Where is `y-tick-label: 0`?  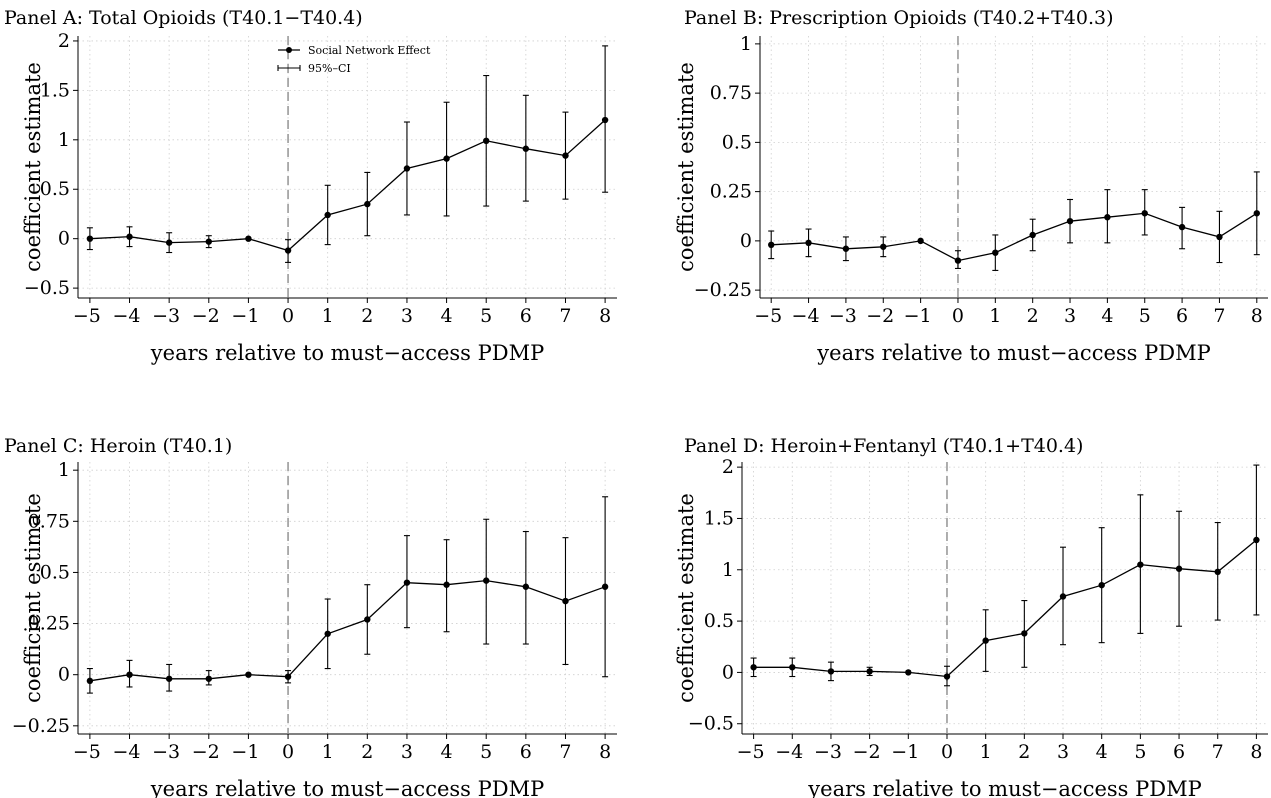 y-tick-label: 0 is located at coordinates (64, 239).